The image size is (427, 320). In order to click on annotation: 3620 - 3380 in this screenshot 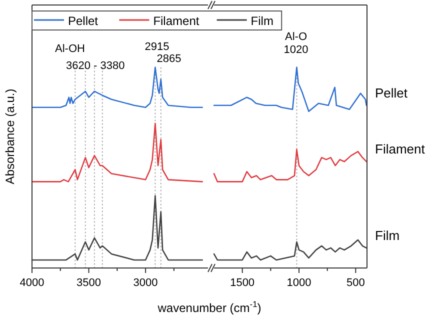, I will do `click(95, 66)`.